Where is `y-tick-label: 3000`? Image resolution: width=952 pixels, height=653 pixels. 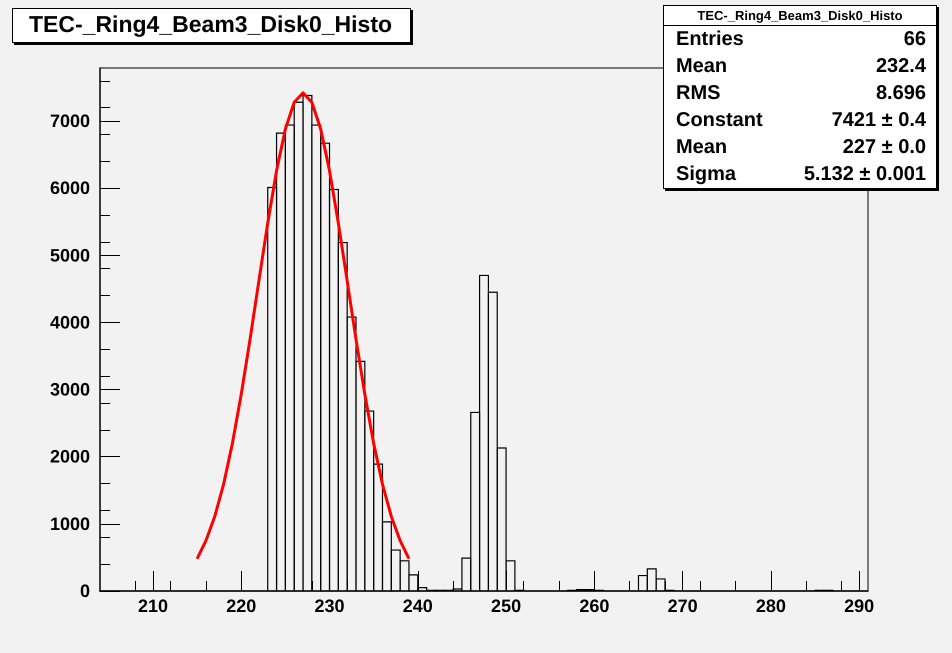
y-tick-label: 3000 is located at coordinates (70, 390).